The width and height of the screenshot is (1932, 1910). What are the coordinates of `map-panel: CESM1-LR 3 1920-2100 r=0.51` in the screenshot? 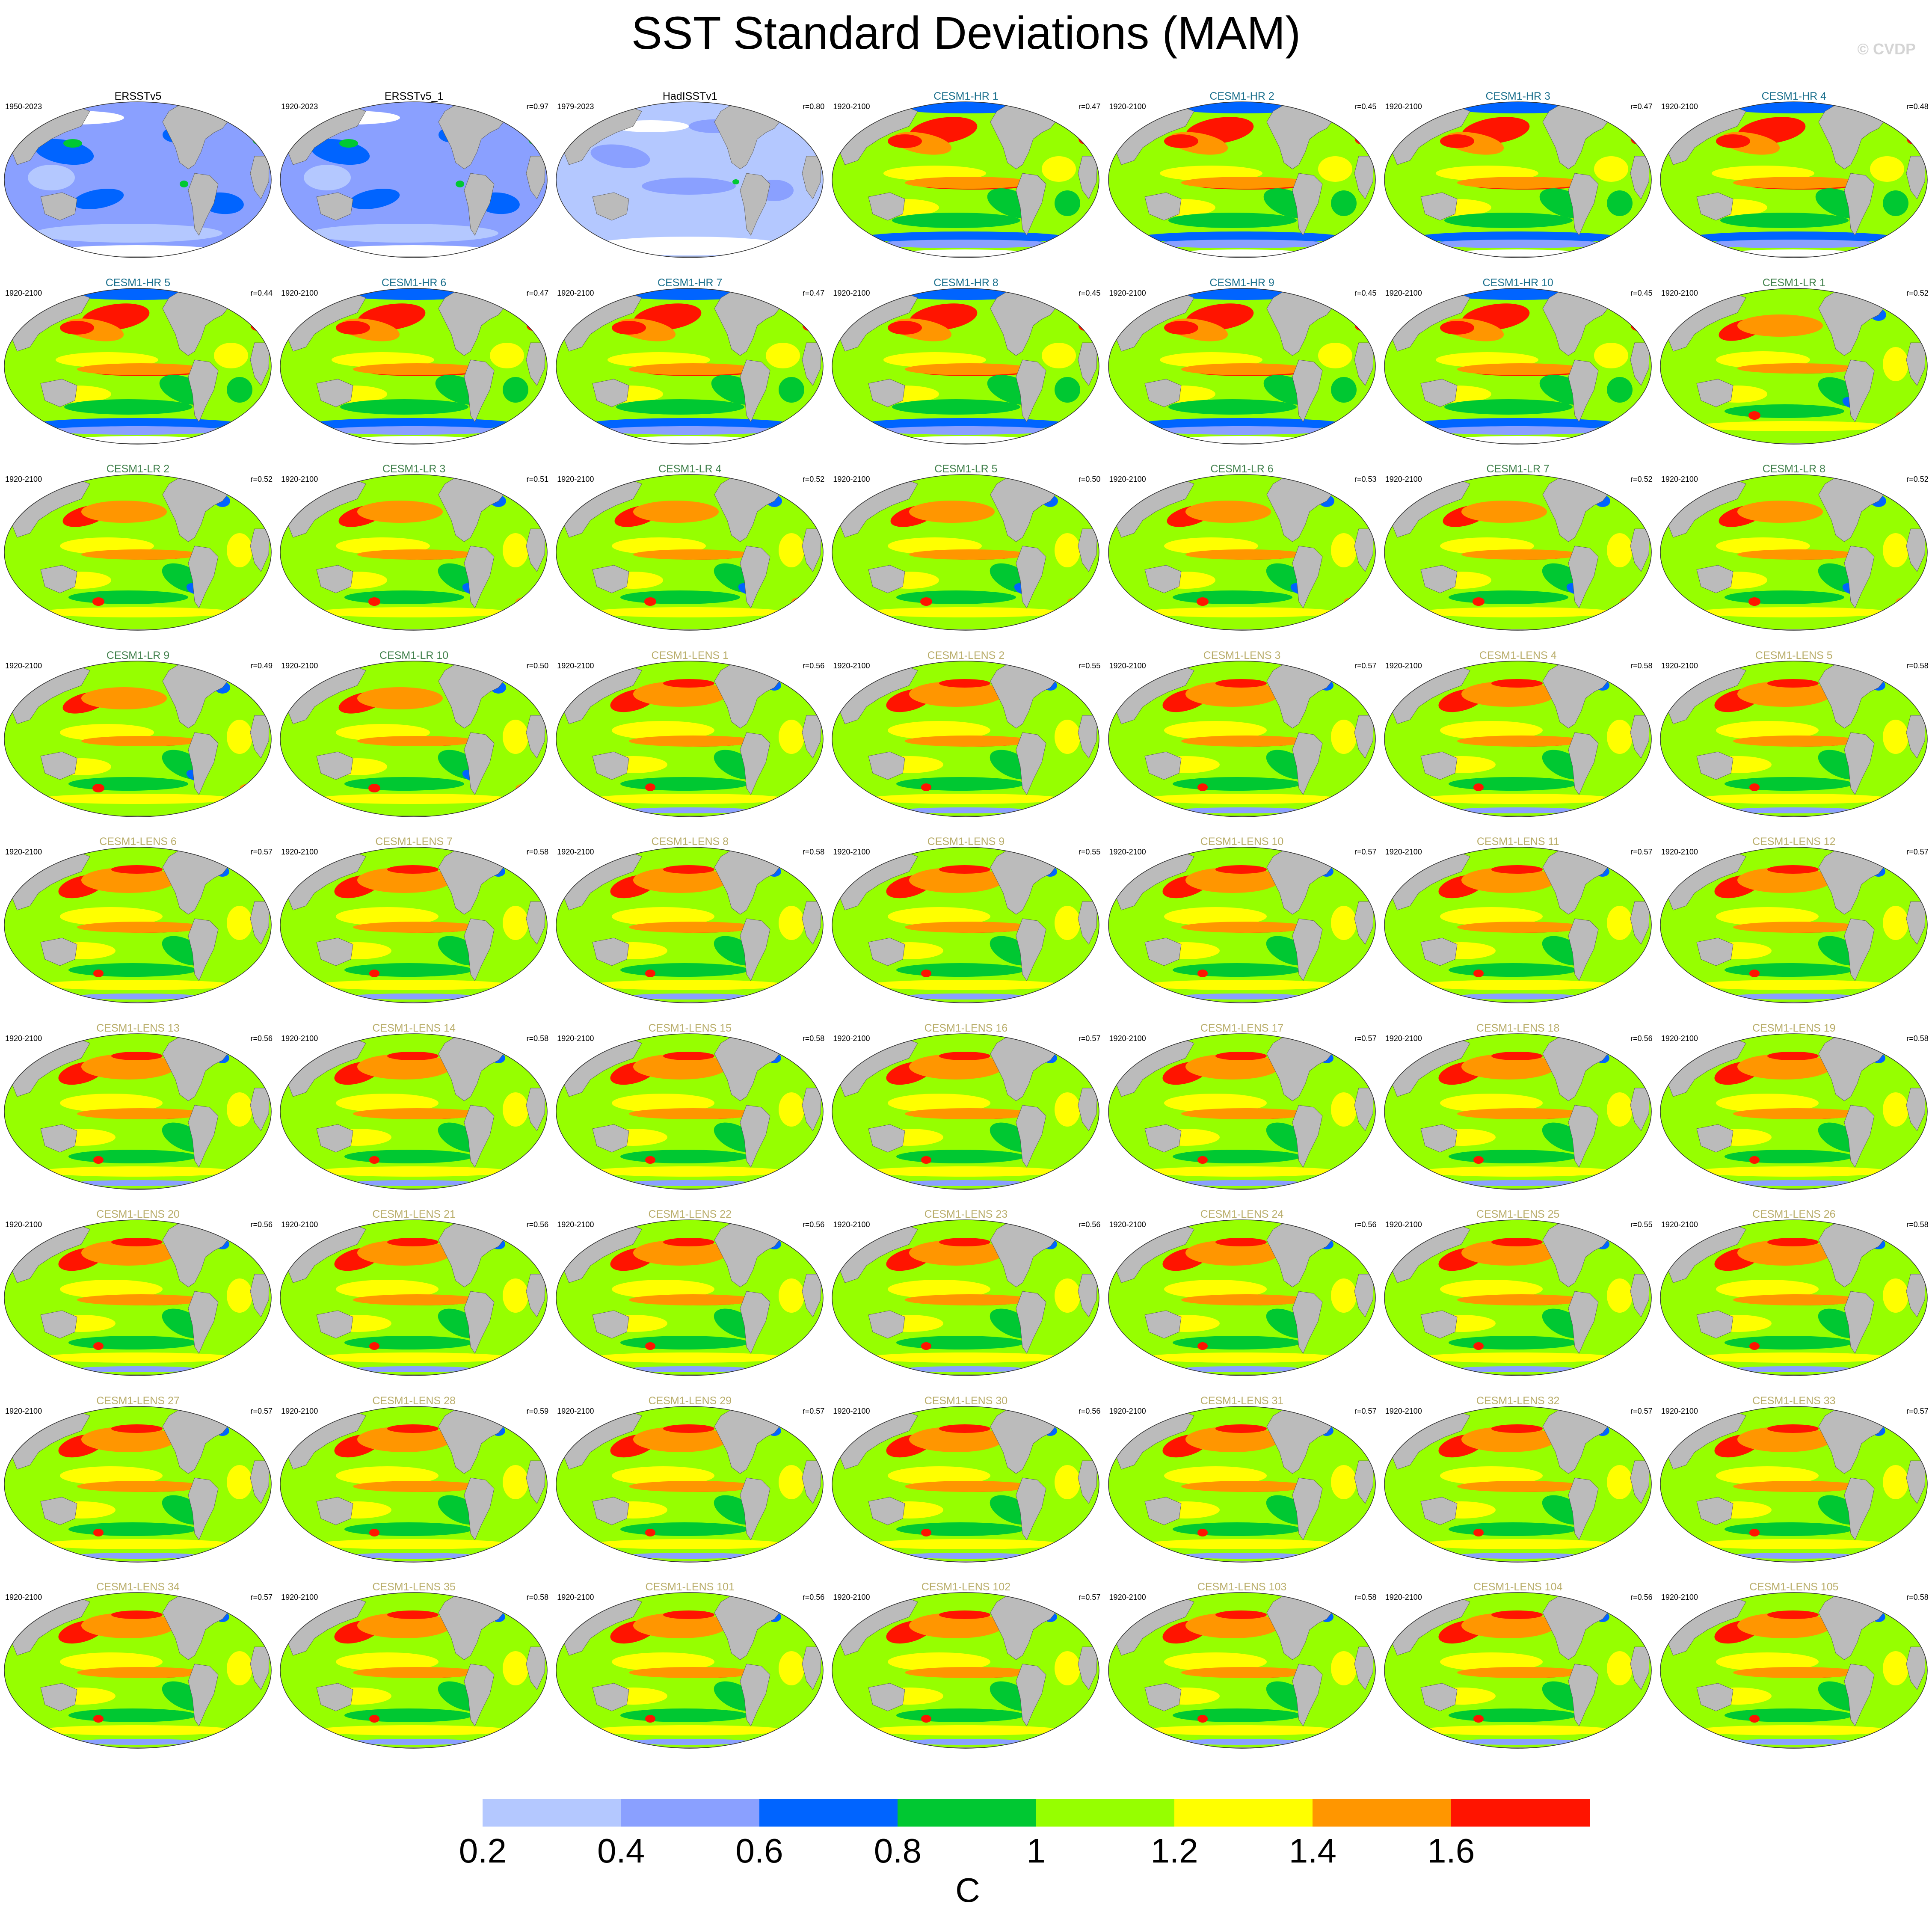 It's located at (414, 546).